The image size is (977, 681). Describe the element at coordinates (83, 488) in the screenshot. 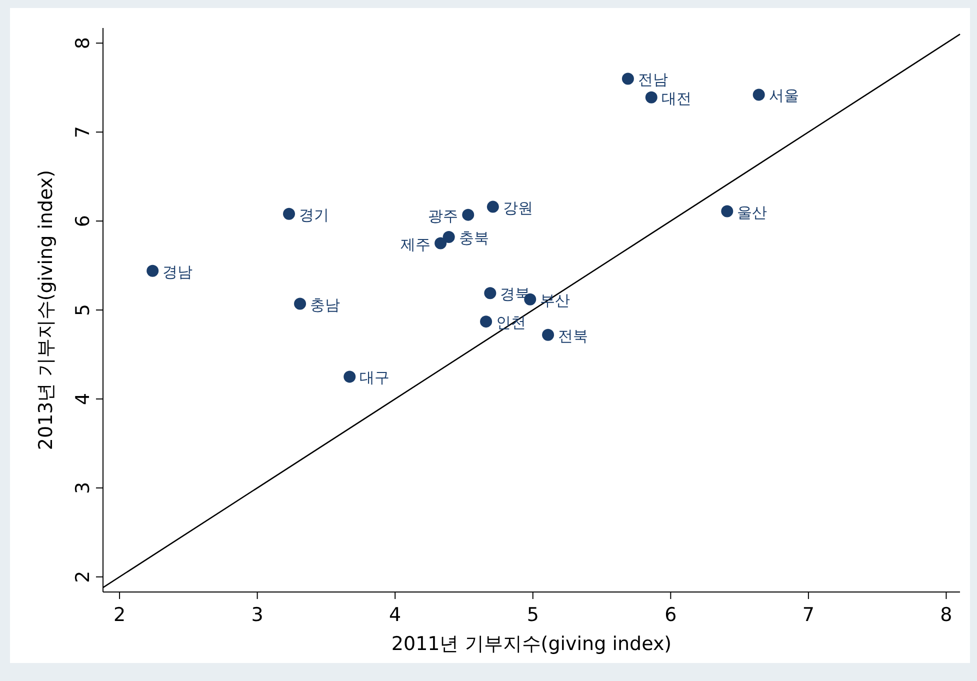

I see `y-tick-label: 3` at that location.